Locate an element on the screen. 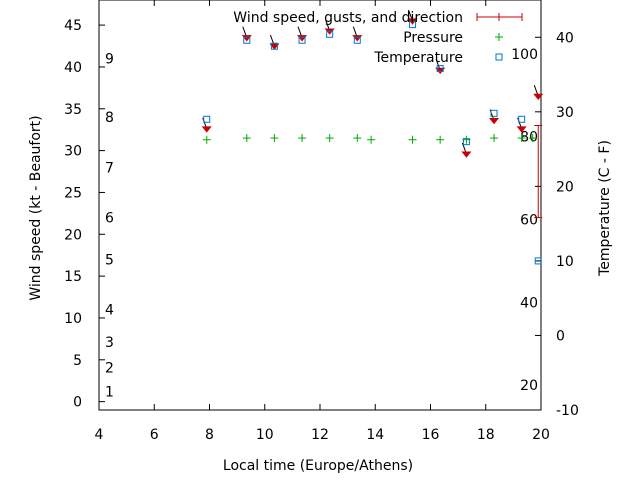 The image size is (640, 480). legend-wind-label: Wind speed, gusts, and direction is located at coordinates (348, 18).